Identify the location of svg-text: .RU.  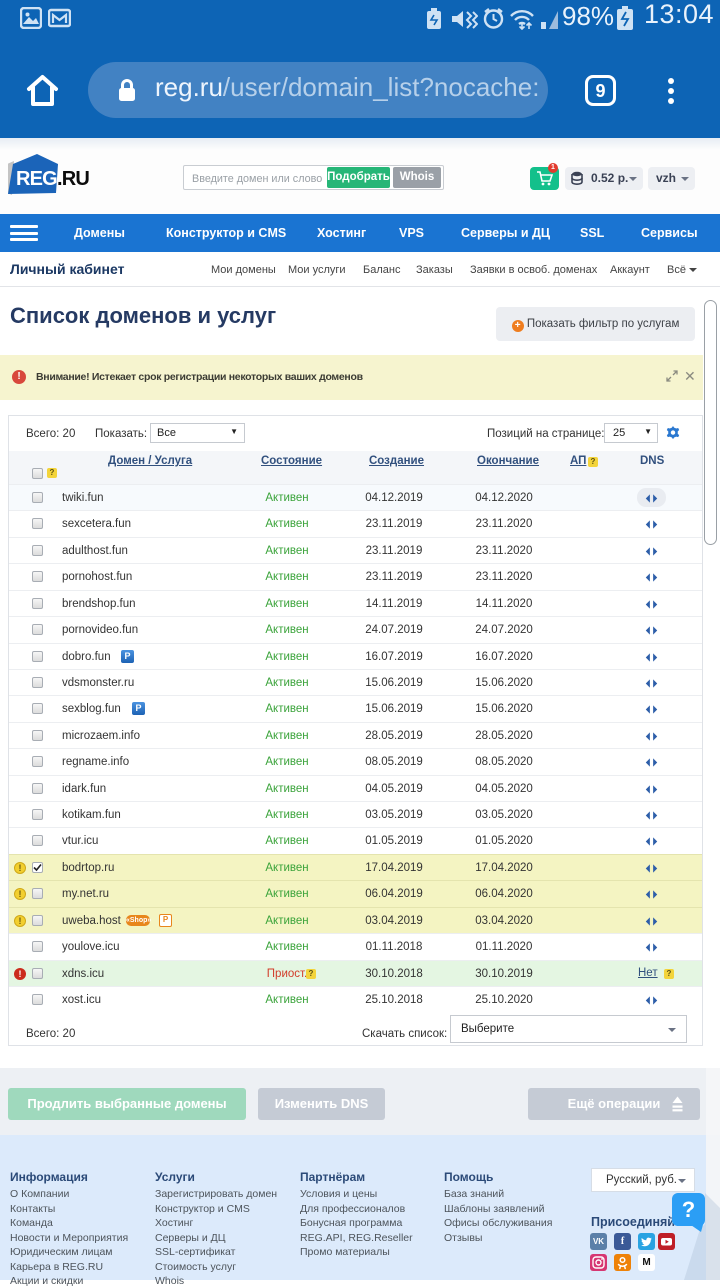
(73, 179).